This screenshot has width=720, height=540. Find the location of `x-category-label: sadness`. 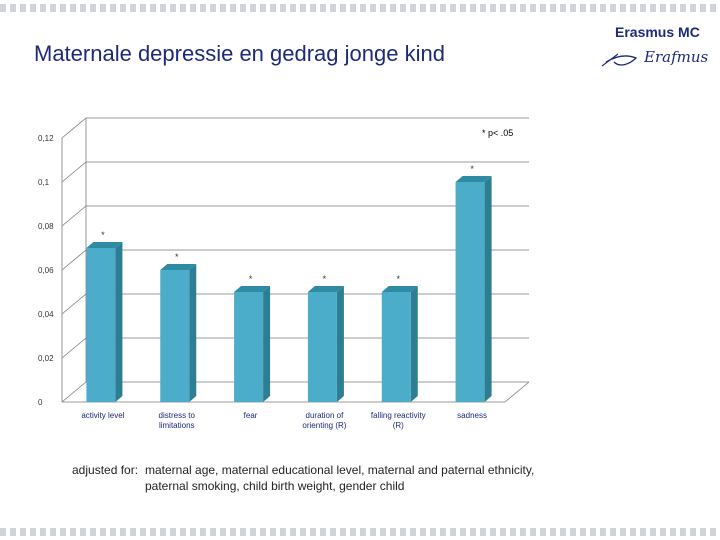

x-category-label: sadness is located at coordinates (472, 415).